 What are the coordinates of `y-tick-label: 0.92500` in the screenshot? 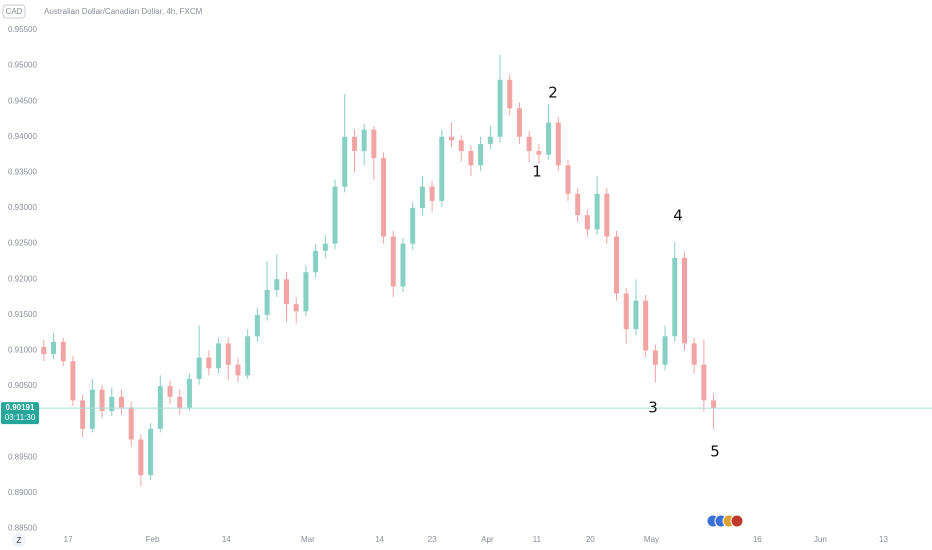 It's located at (22, 243).